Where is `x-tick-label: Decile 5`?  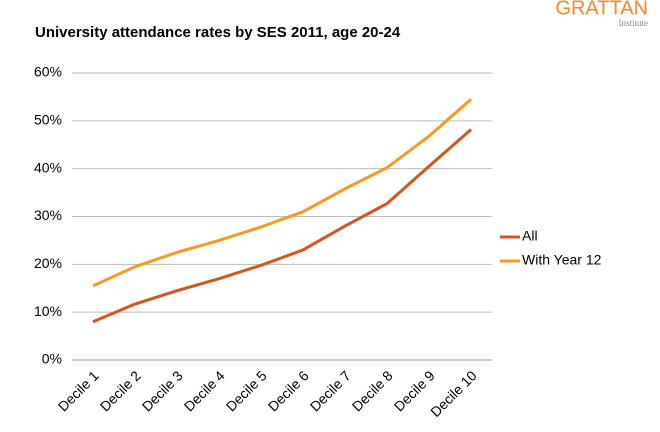 x-tick-label: Decile 5 is located at coordinates (246, 390).